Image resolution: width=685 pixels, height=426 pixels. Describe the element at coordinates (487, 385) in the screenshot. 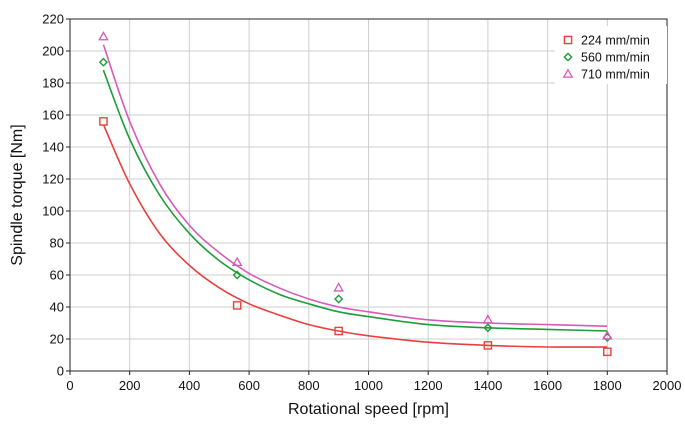

I see `x-tick-label: 1400` at that location.